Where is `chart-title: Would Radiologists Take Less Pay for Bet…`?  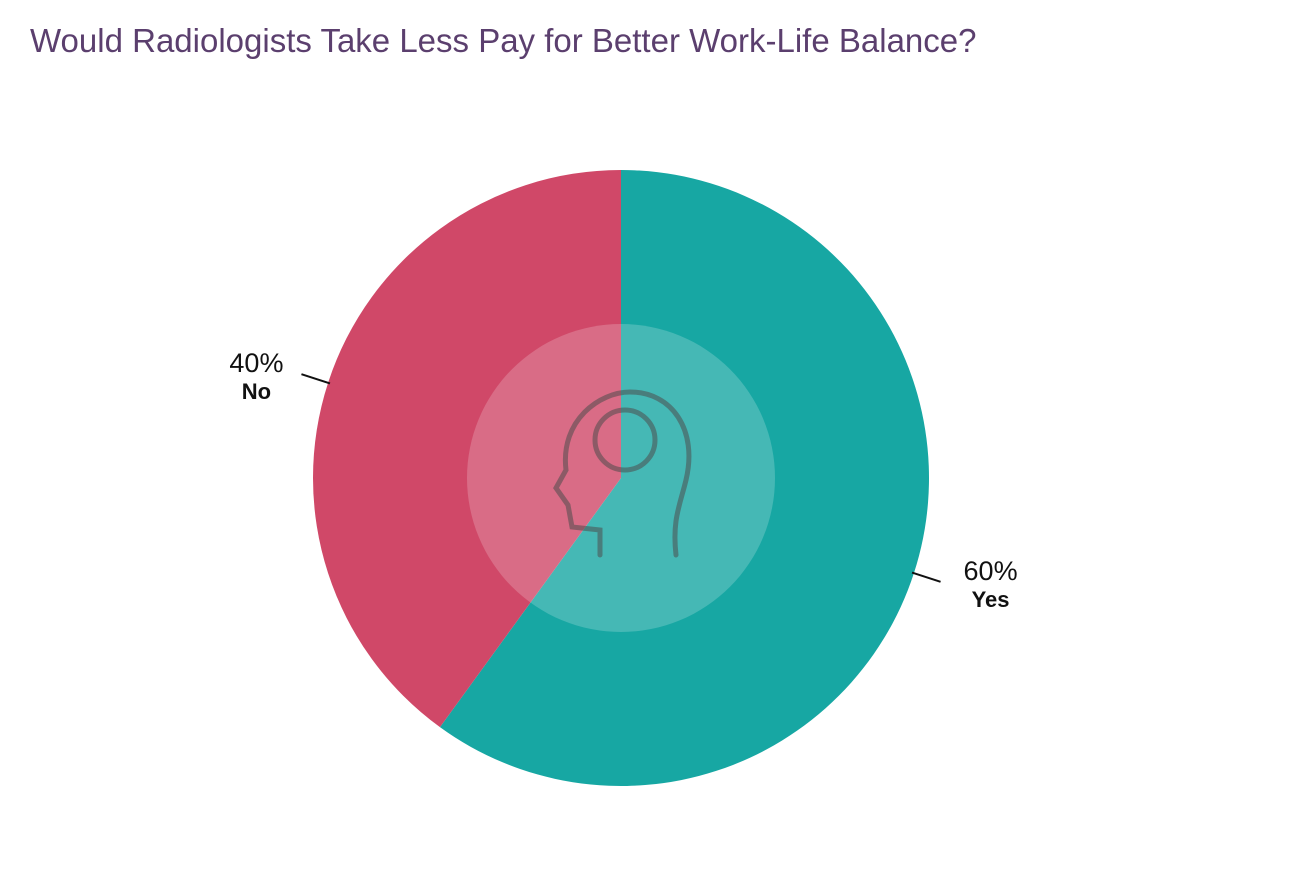 chart-title: Would Radiologists Take Less Pay for Bet… is located at coordinates (503, 40).